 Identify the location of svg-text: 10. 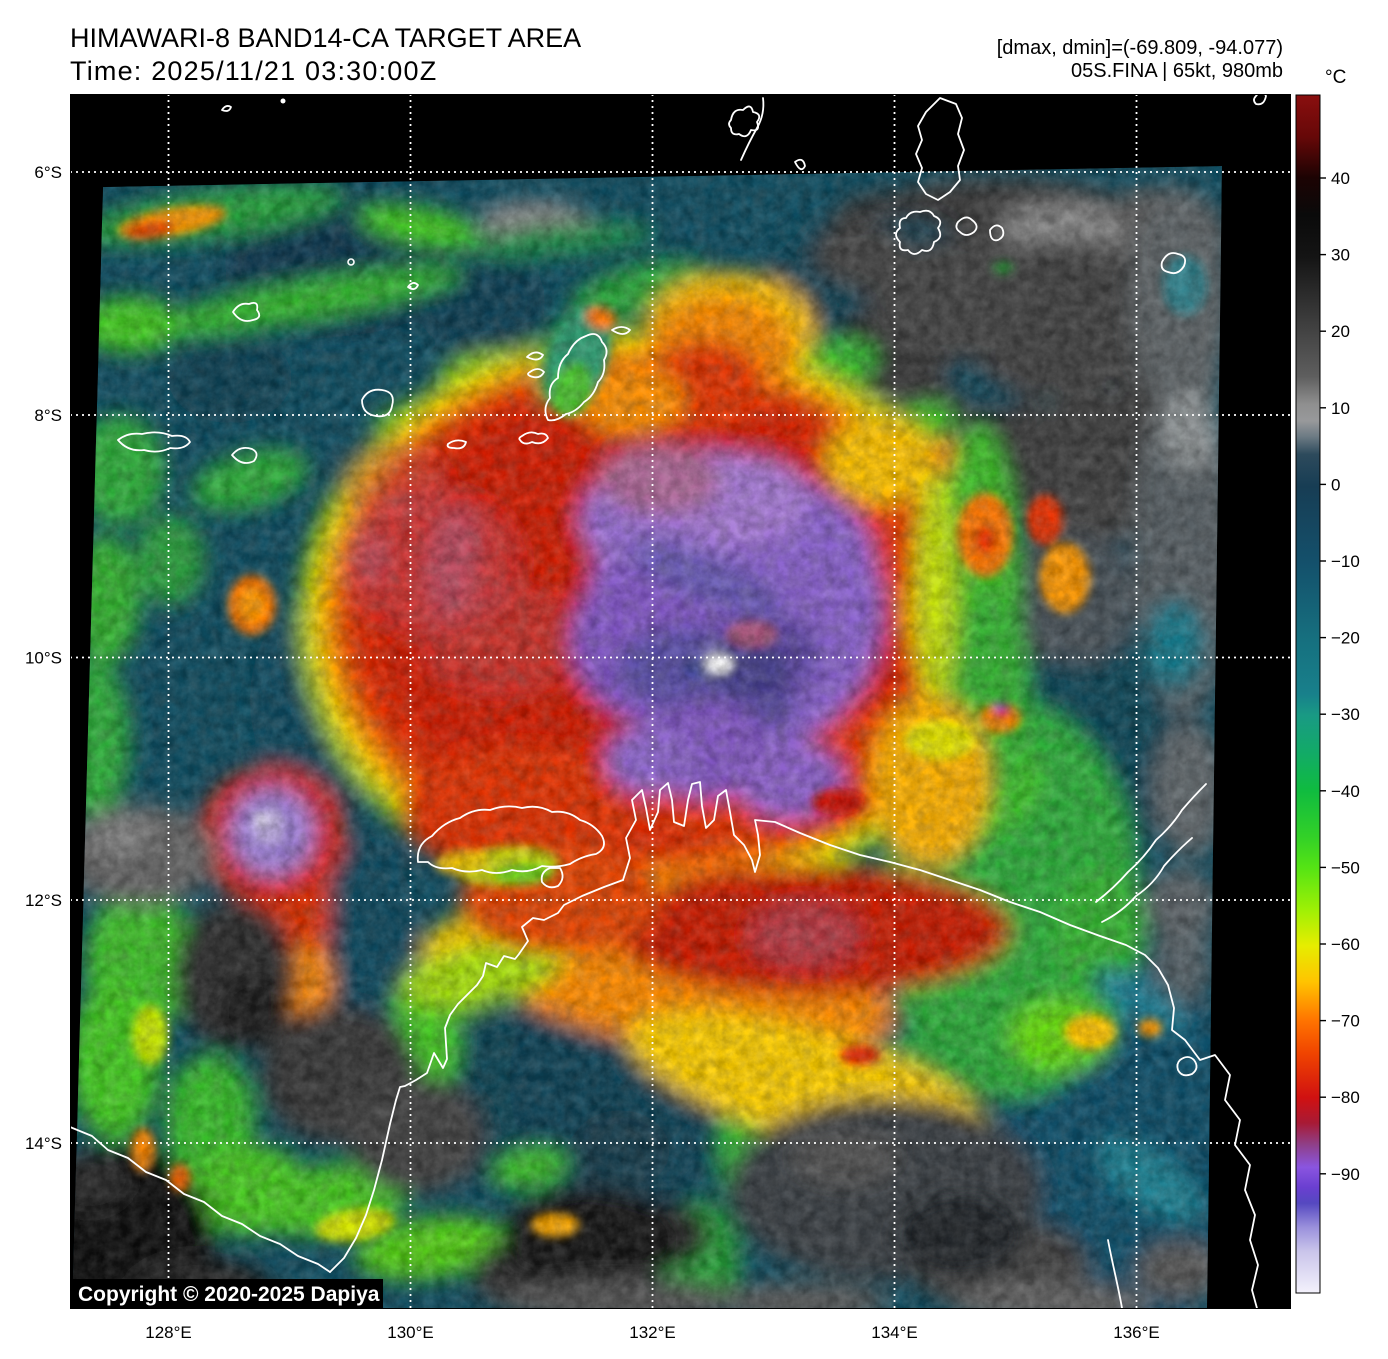
(1340, 408).